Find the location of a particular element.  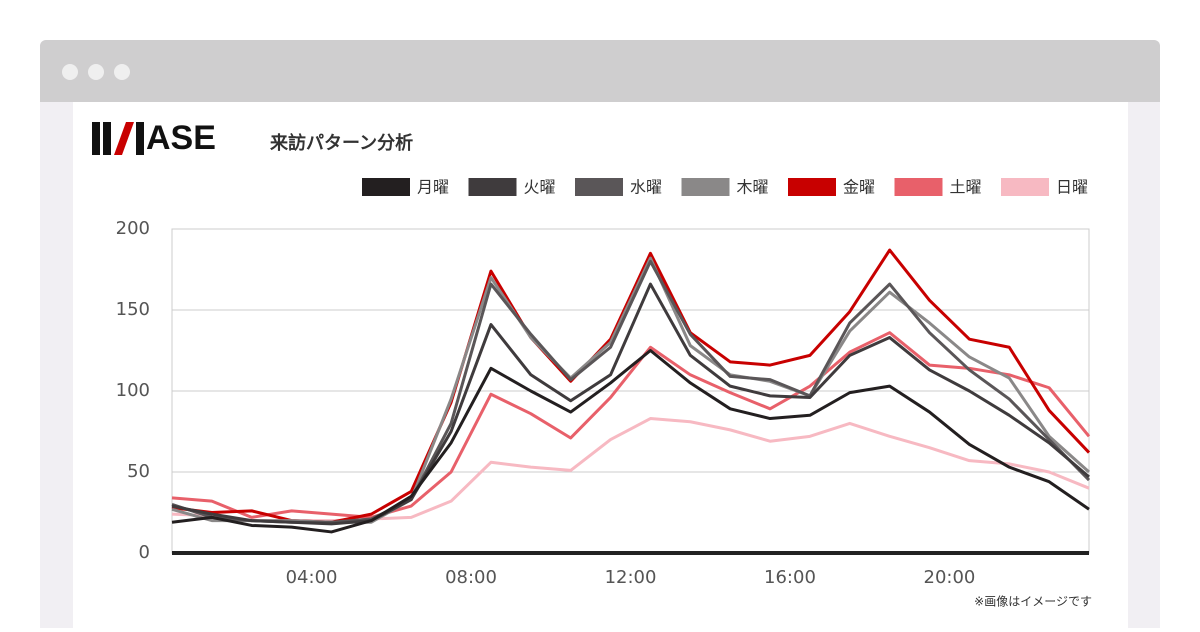

logo: ASE is located at coordinates (154, 138).